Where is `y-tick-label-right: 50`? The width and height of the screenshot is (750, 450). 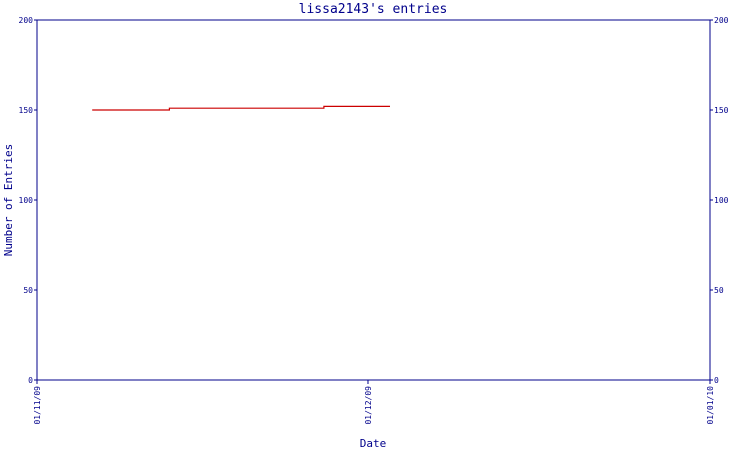 y-tick-label-right: 50 is located at coordinates (719, 290).